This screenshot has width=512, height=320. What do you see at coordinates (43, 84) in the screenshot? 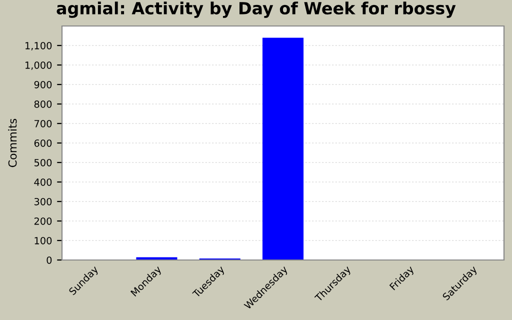
I see `y-tick-label: 900` at bounding box center [43, 84].